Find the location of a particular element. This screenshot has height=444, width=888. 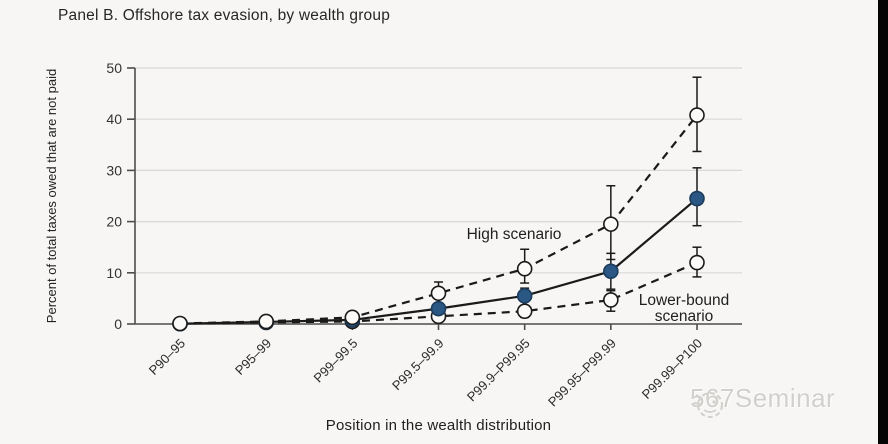

x-tick-label: P99–99.5 is located at coordinates (335, 361).